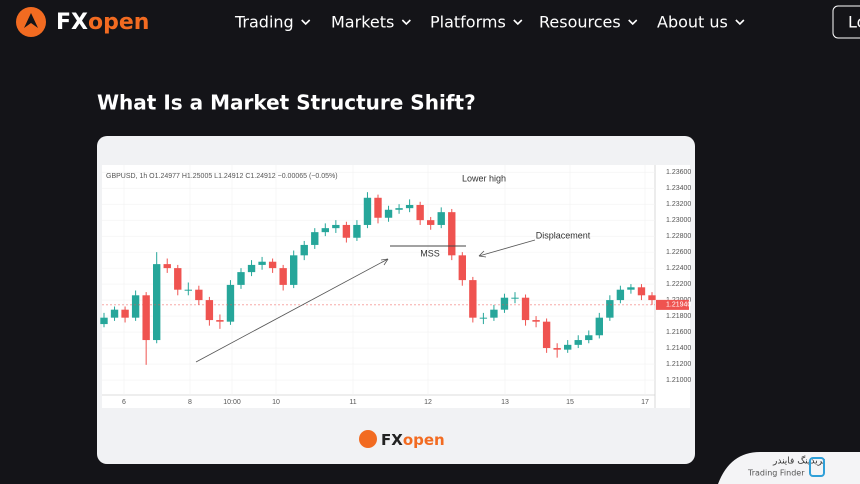  Describe the element at coordinates (507, 248) in the screenshot. I see `displacement-arrow` at that location.